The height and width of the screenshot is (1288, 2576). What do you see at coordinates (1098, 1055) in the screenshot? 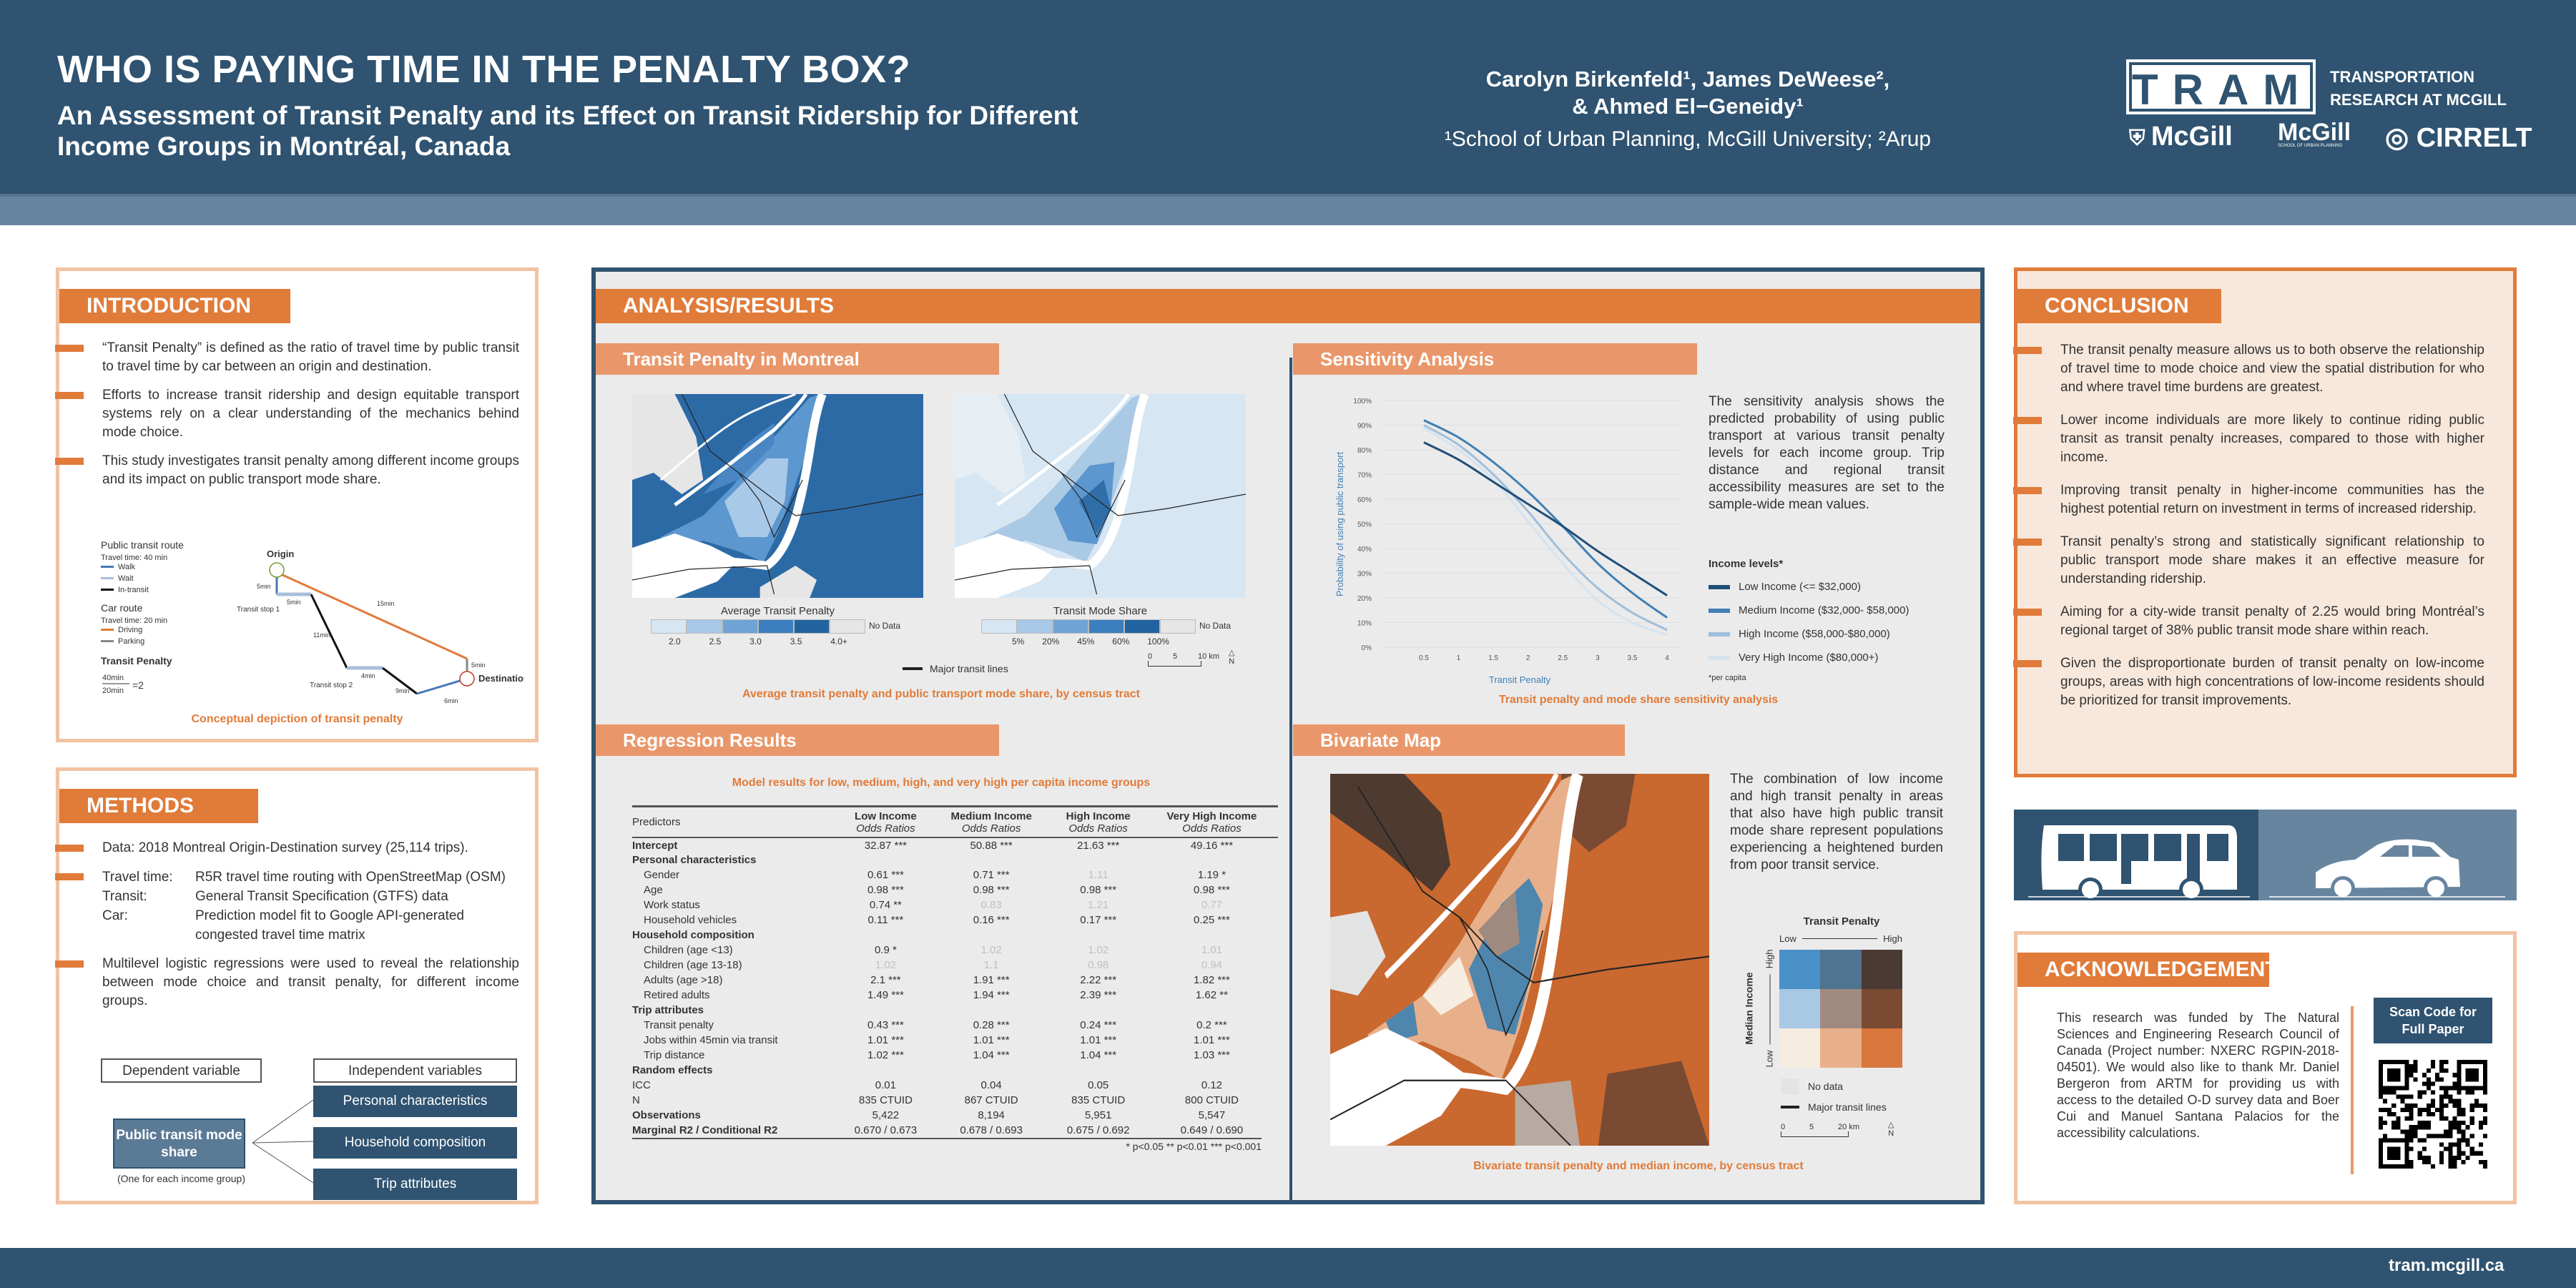
I see `odds-ratio-cell: 1.04 ***` at bounding box center [1098, 1055].